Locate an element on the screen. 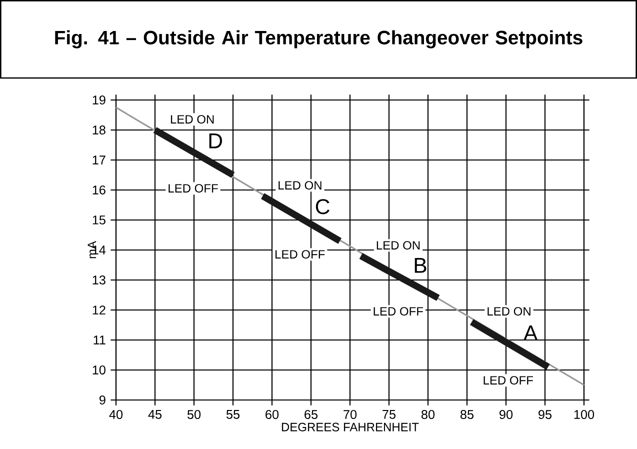 This screenshot has height=449, width=637. y-tick-label: 18 is located at coordinates (99, 130).